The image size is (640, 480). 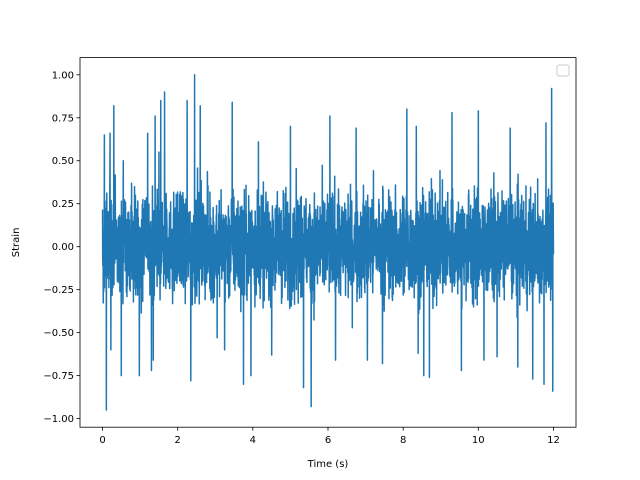 I want to click on x-tick-label: 10, so click(x=478, y=440).